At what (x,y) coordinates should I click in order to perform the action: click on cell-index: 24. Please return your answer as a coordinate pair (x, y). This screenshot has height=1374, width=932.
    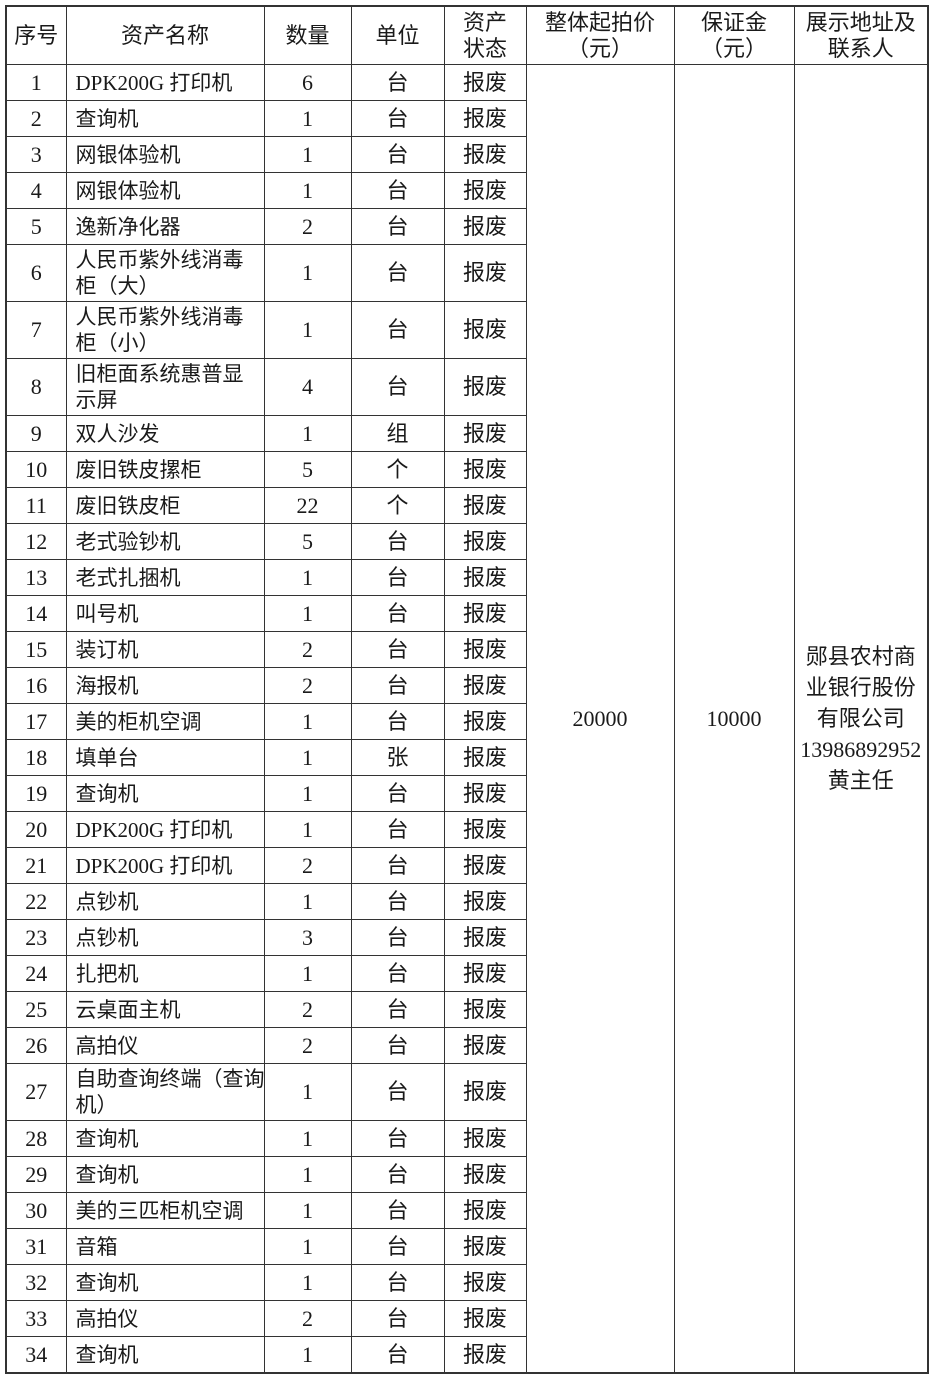
    Looking at the image, I should click on (36, 973).